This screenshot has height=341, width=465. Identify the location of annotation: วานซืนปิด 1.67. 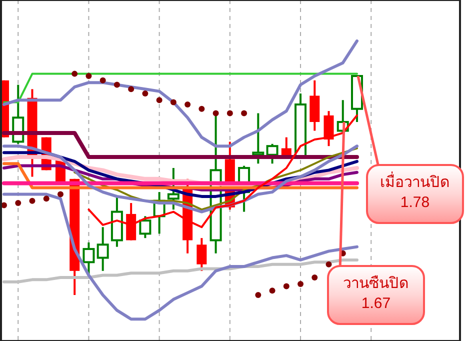
(376, 293).